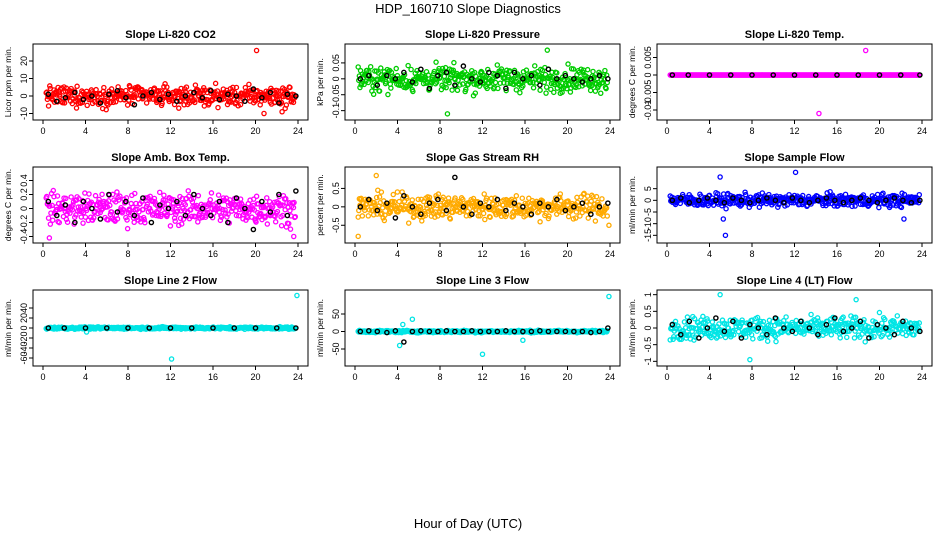 This screenshot has width=936, height=540. I want to click on y-tick-label: -0.01, so click(648, 110).